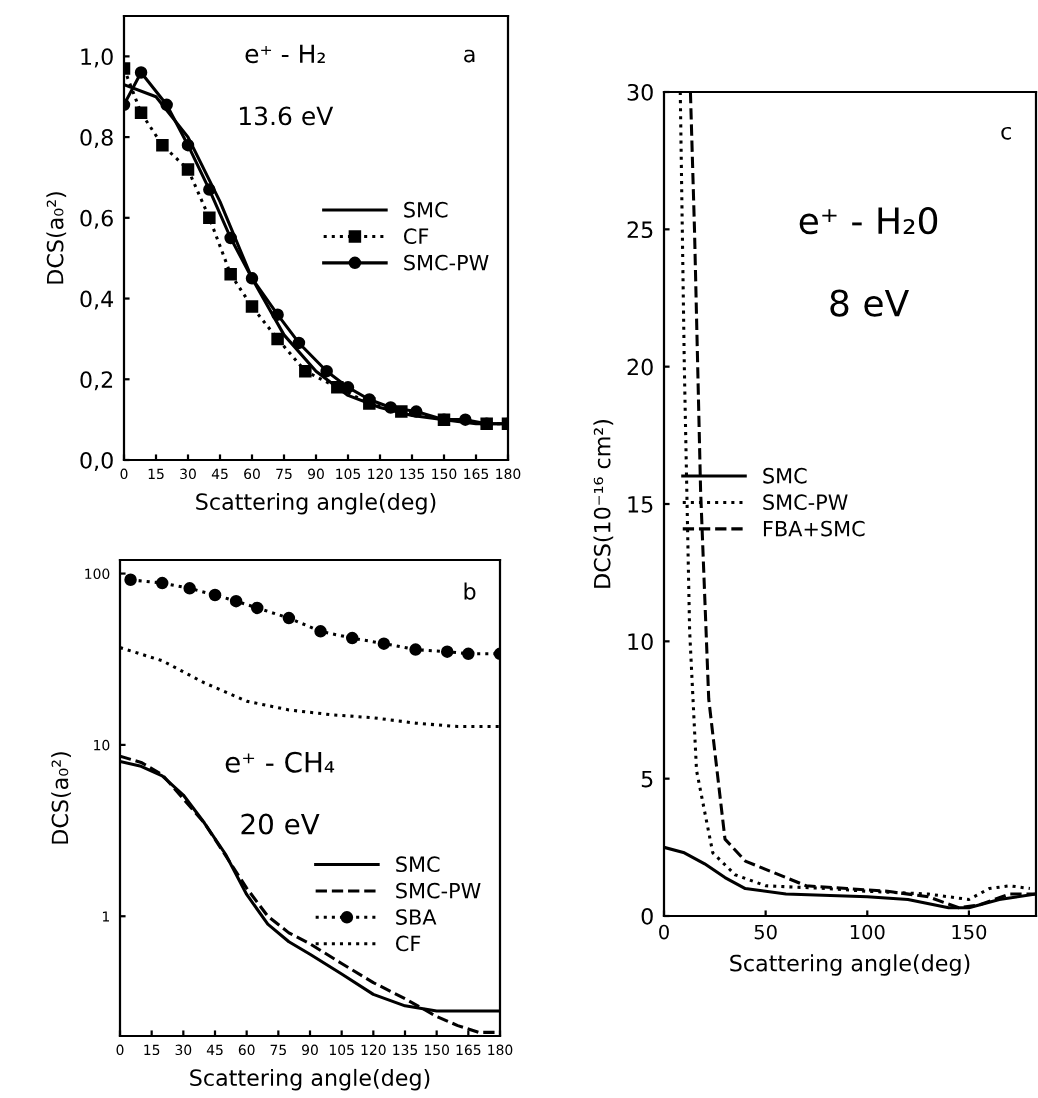 The height and width of the screenshot is (1098, 1038). Describe the element at coordinates (647, 916) in the screenshot. I see `y-tick-label: 0` at that location.